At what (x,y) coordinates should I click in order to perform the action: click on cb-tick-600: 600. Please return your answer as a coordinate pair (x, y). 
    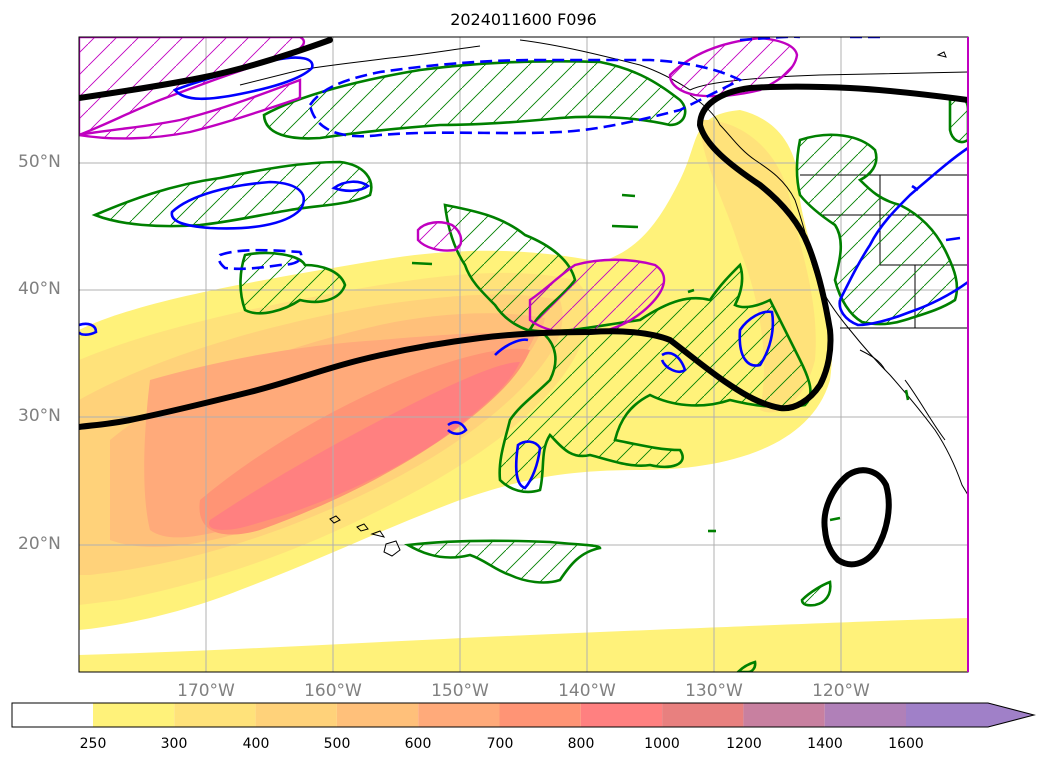
    Looking at the image, I should click on (418, 744).